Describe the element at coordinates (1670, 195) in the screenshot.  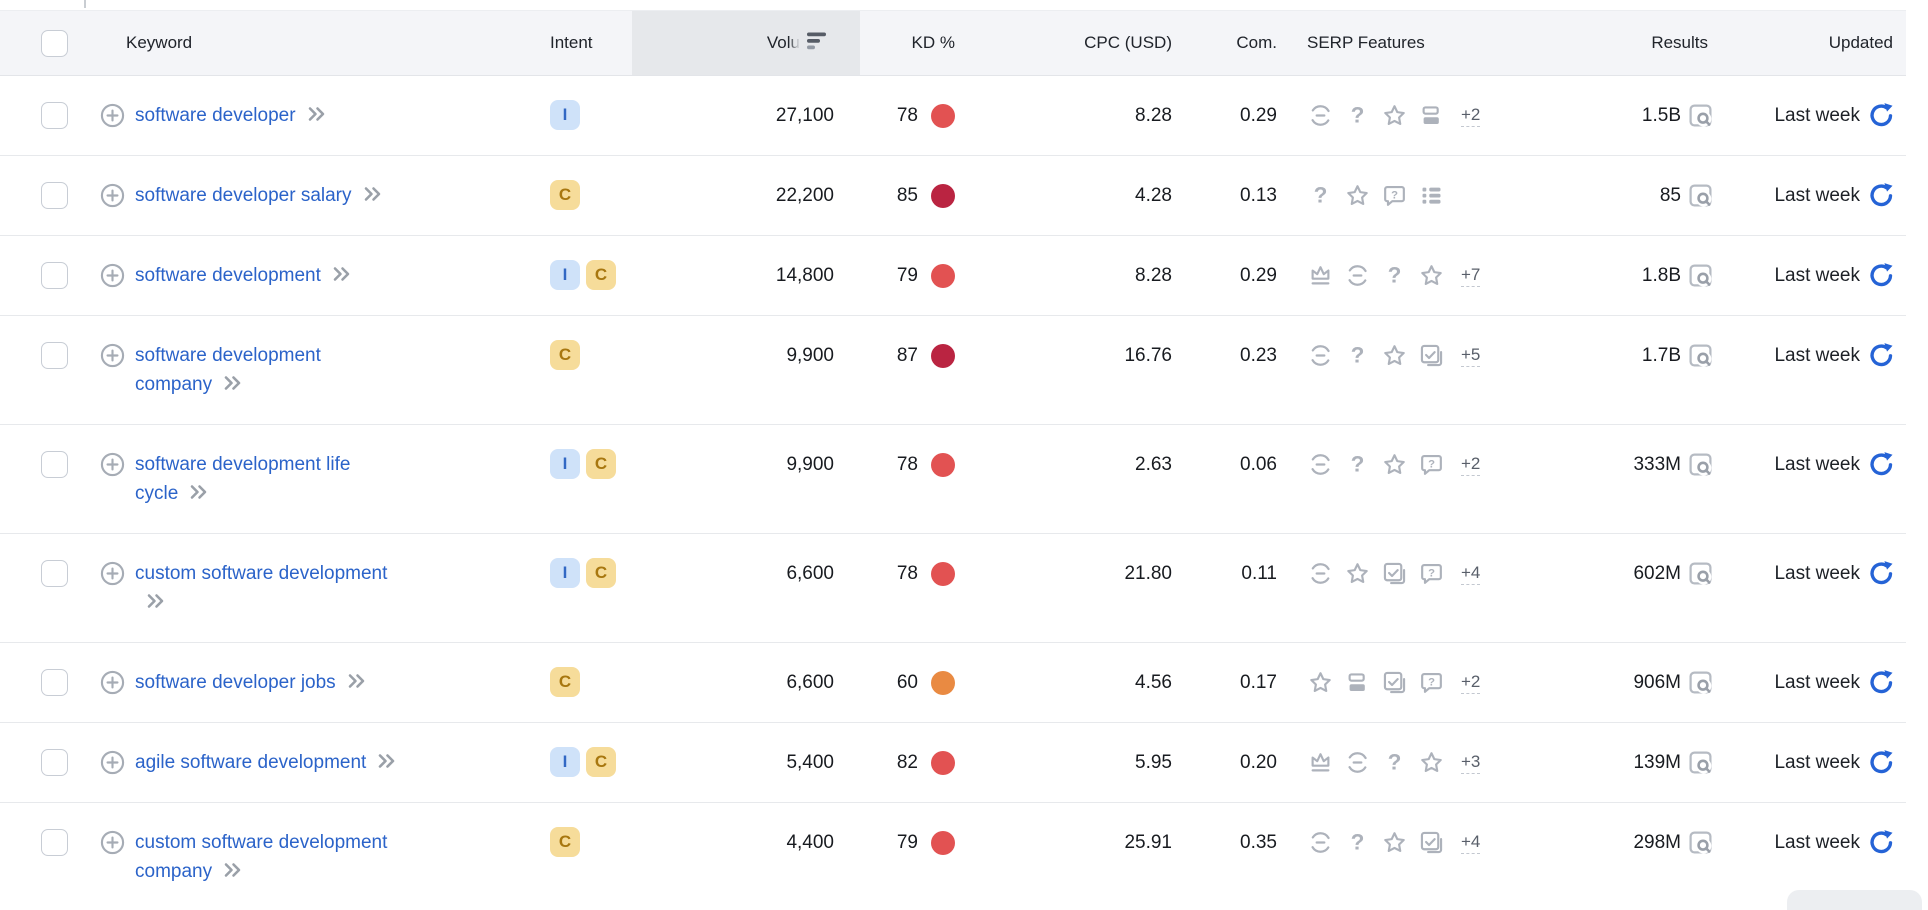
I see `results-value: 85` at that location.